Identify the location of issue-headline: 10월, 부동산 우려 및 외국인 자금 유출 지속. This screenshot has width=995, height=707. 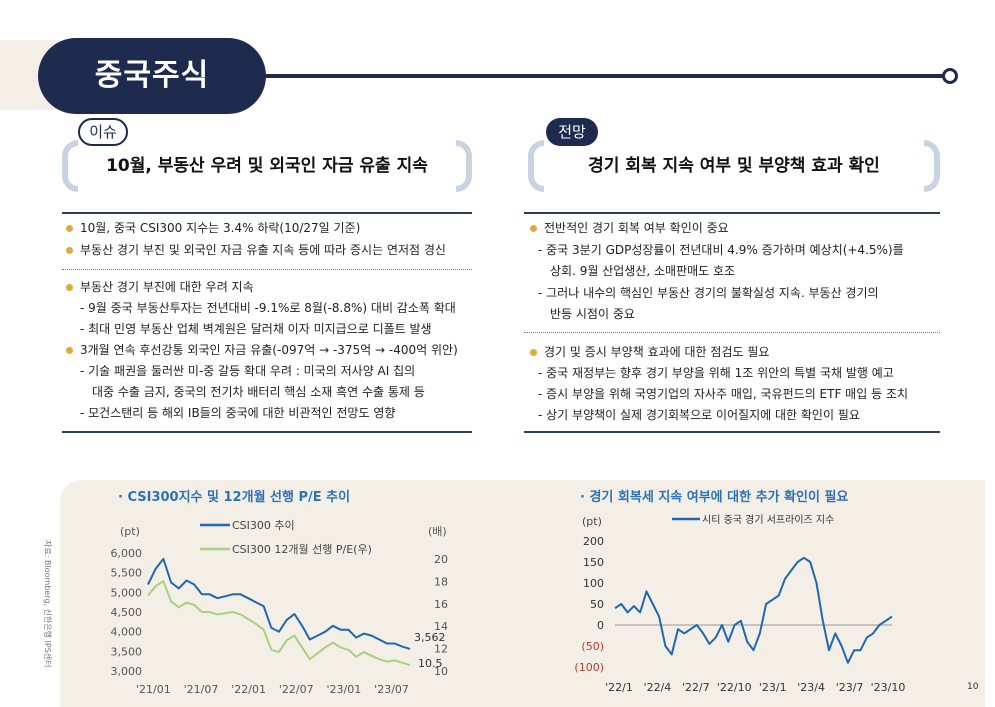
(267, 166).